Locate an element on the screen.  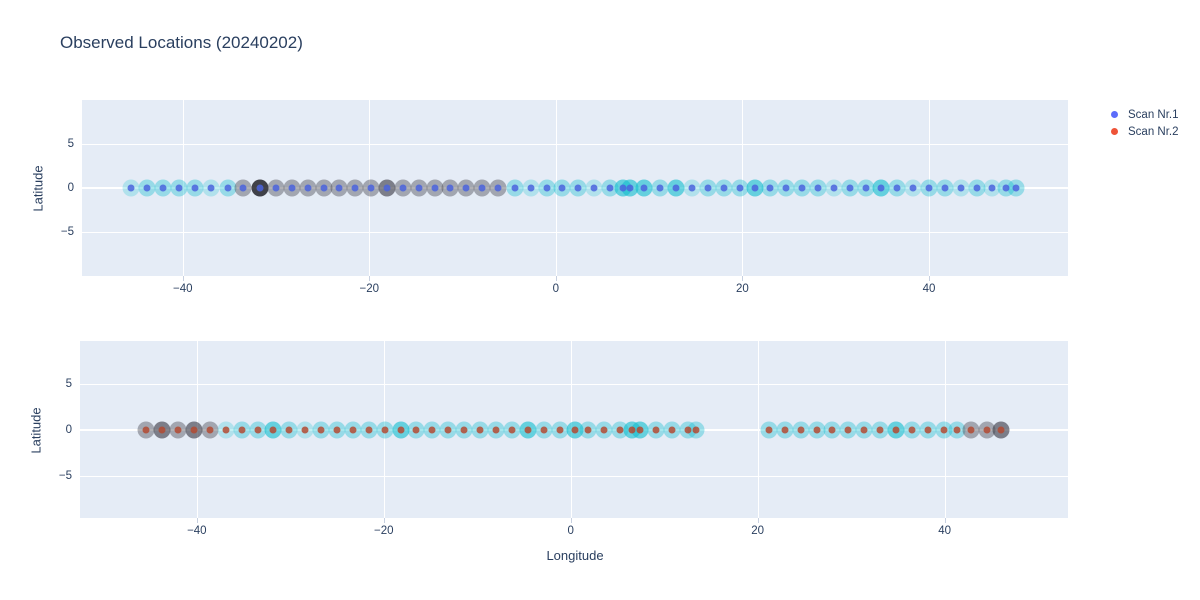
legend-item-scan2: Scan Nr.2 is located at coordinates (1141, 131).